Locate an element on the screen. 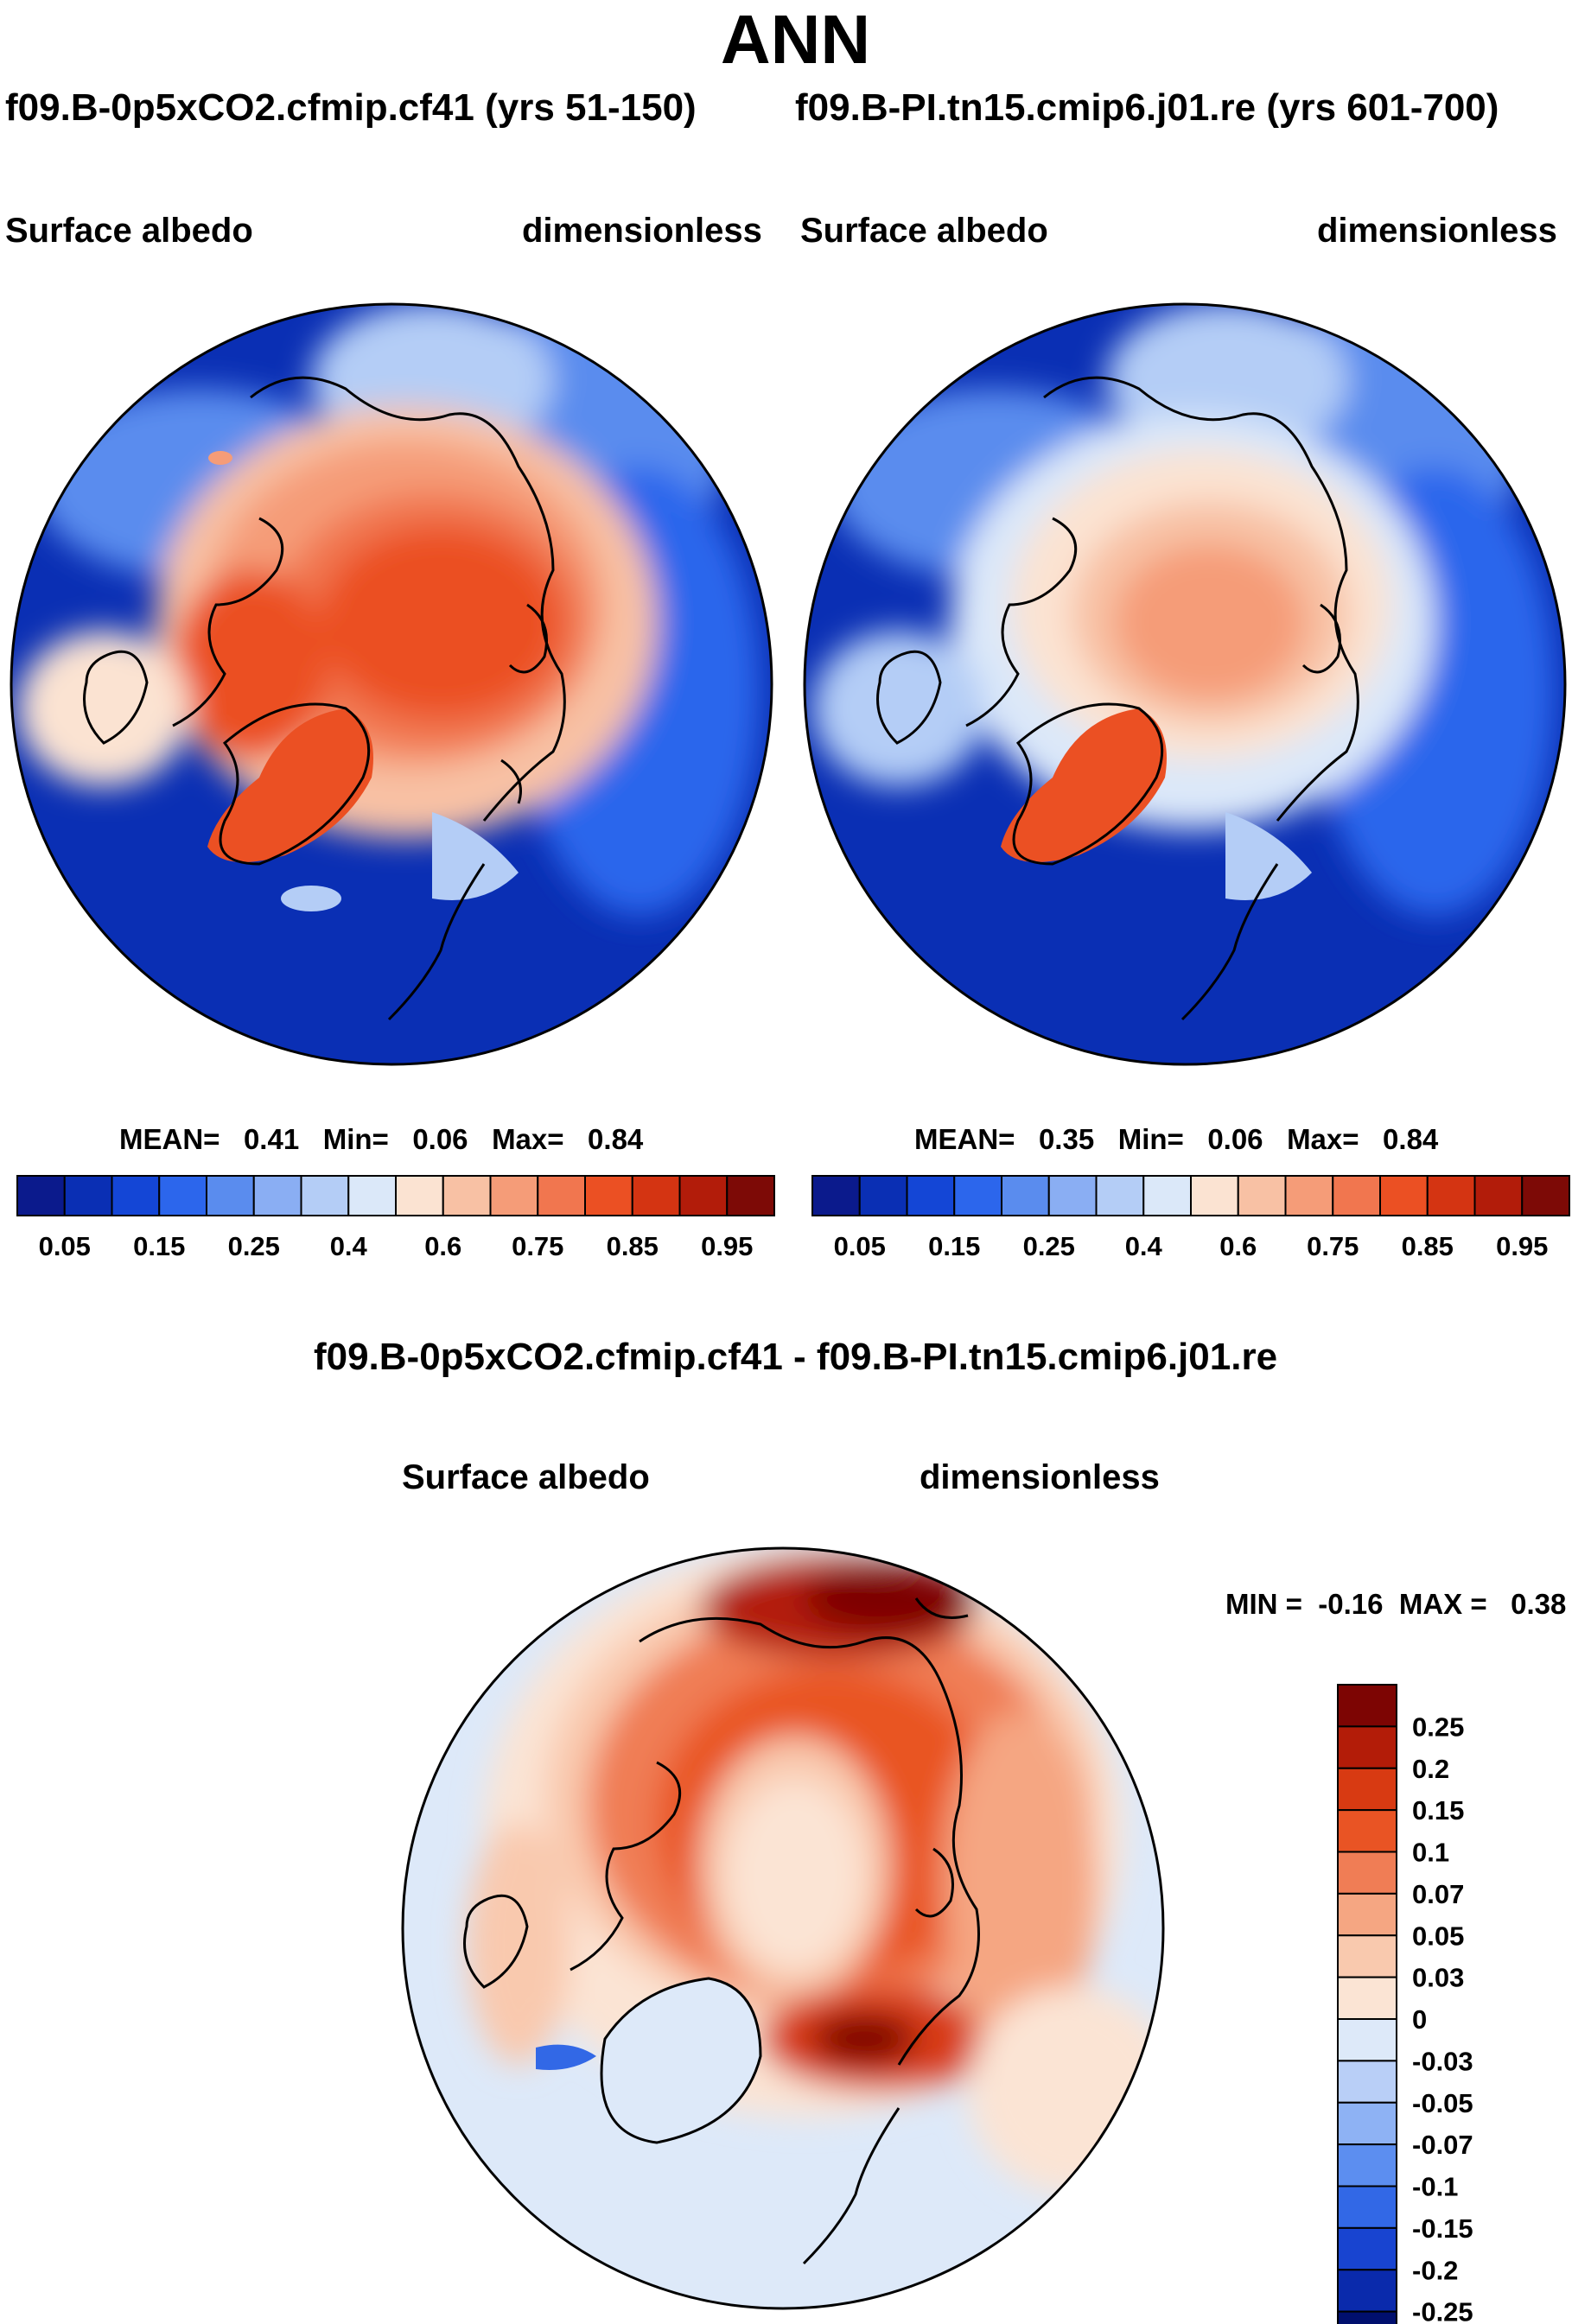  left-colorbar-tick-label: 0.25 is located at coordinates (254, 1246).